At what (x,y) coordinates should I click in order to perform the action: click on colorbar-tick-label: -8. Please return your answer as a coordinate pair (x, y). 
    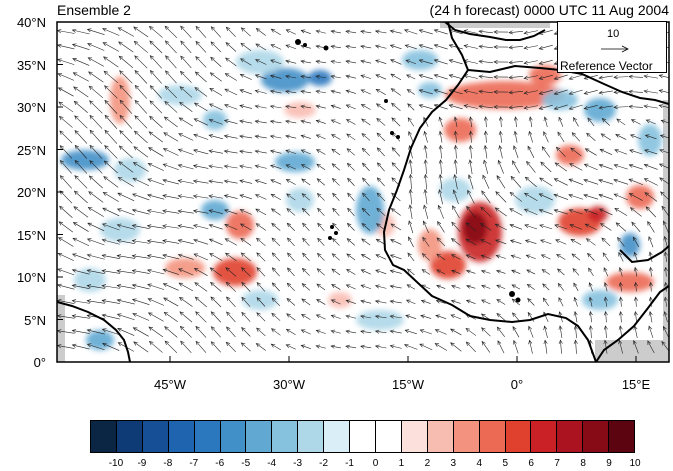
    Looking at the image, I should click on (168, 463).